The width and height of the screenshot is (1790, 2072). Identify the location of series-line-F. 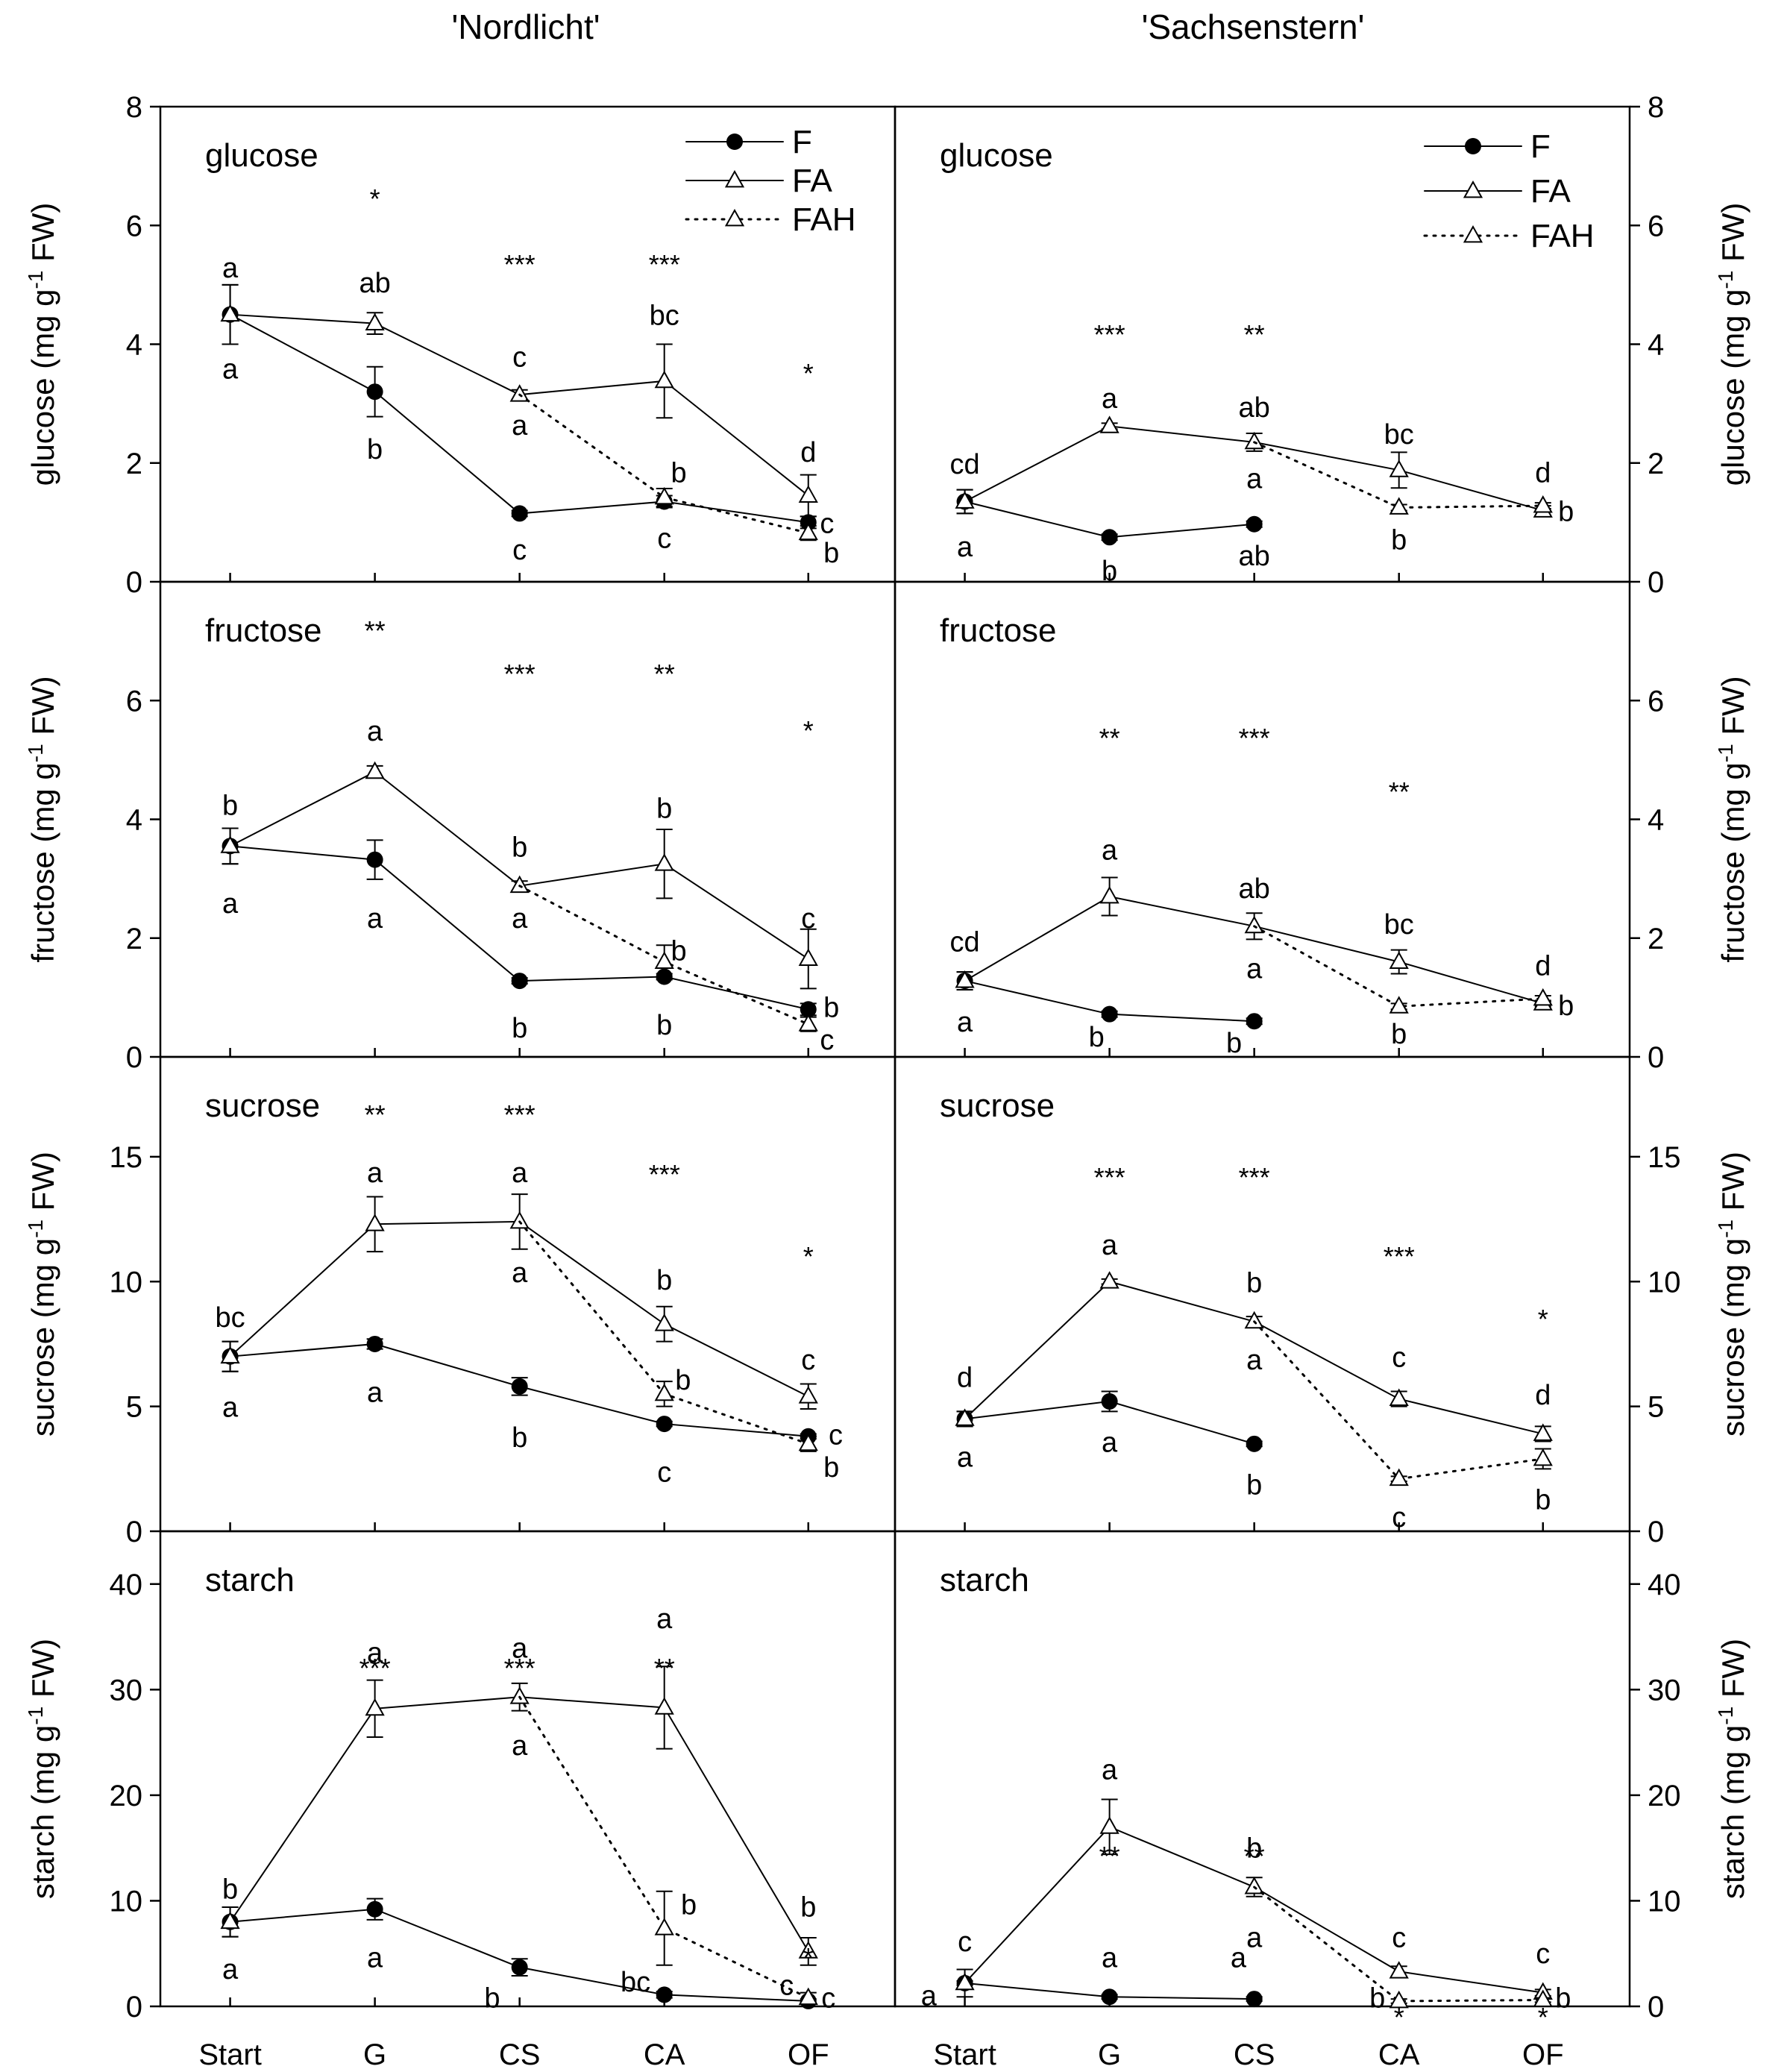
(519, 1955).